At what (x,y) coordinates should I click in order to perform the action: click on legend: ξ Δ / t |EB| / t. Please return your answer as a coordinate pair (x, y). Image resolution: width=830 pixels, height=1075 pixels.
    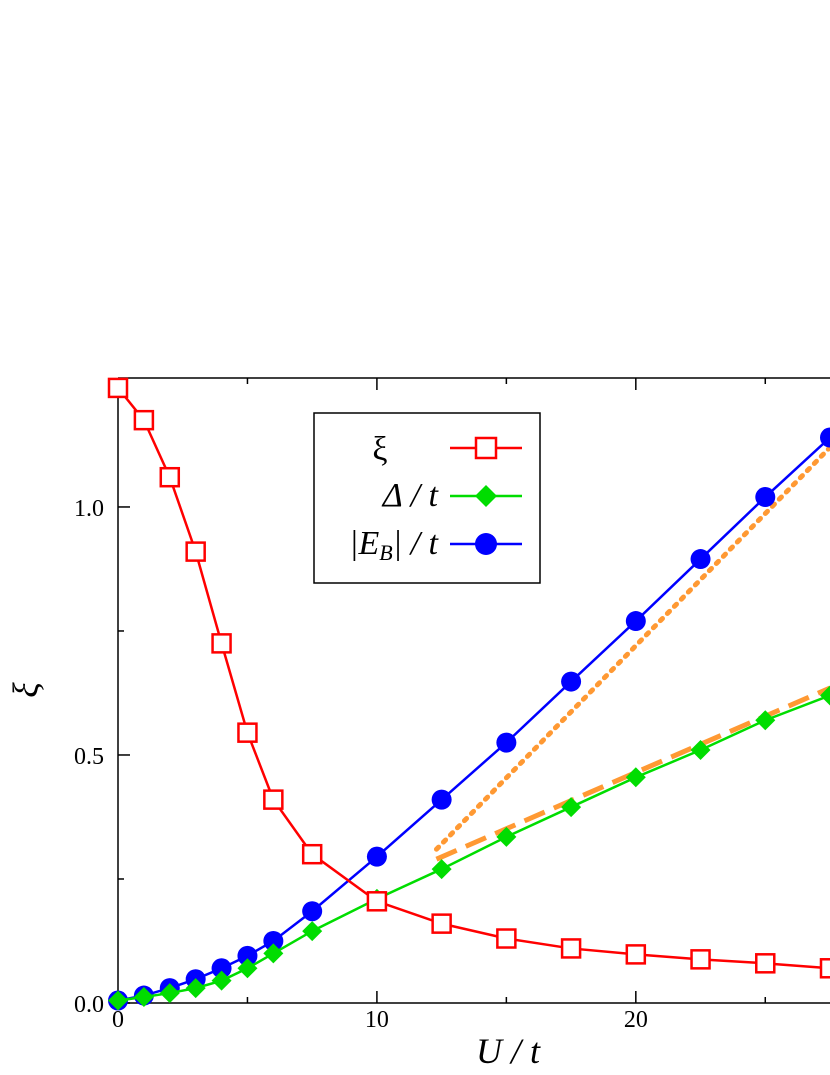
    Looking at the image, I should click on (427, 498).